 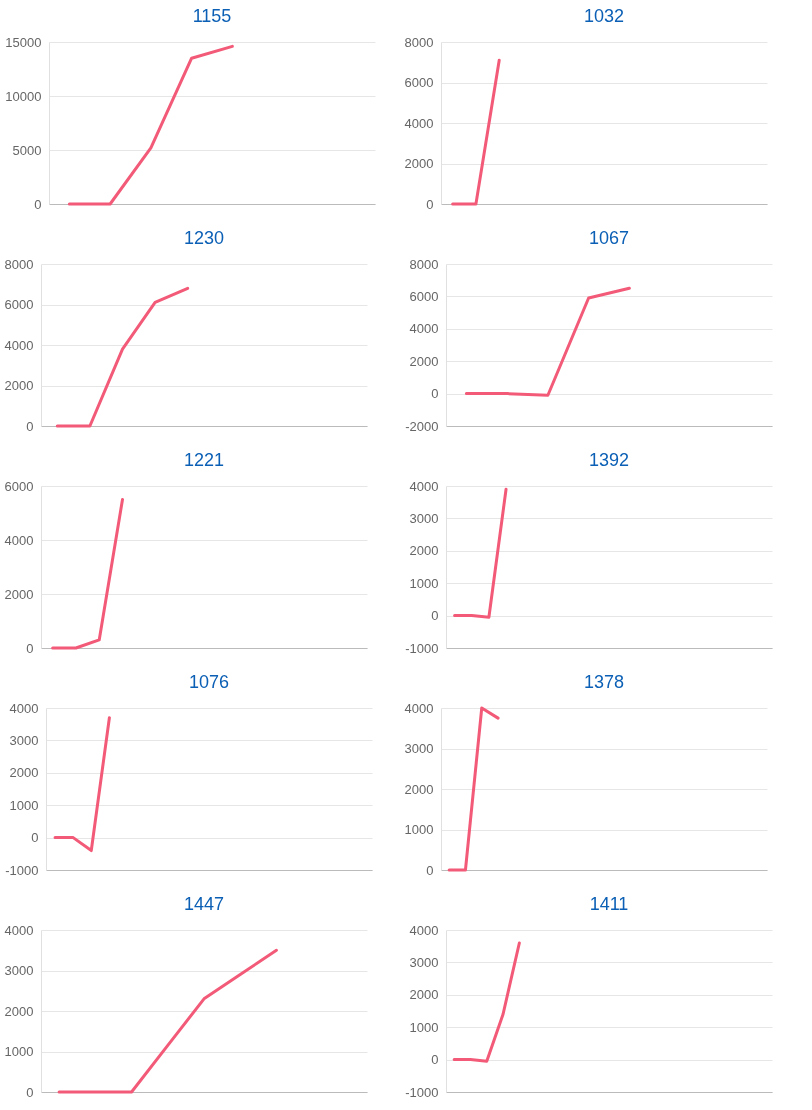 I want to click on y-tick-label: 10000, so click(x=23, y=96).